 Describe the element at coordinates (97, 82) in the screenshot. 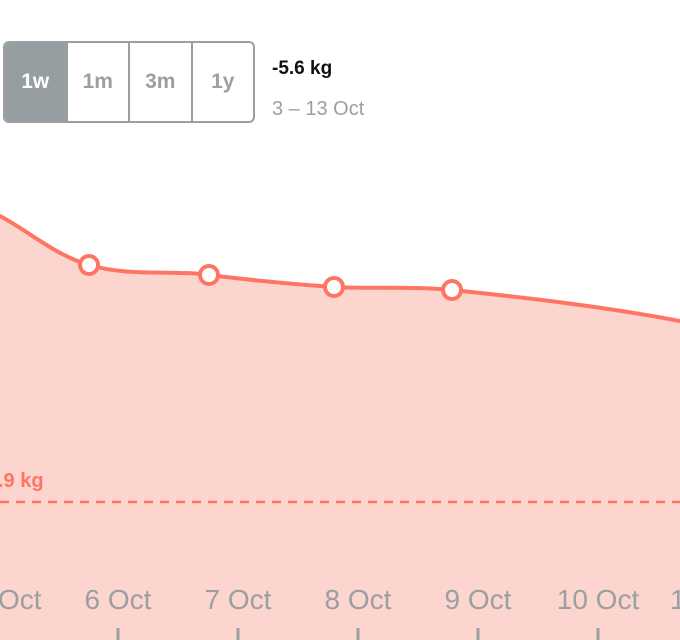

I see `period-option-1m: 1m` at that location.